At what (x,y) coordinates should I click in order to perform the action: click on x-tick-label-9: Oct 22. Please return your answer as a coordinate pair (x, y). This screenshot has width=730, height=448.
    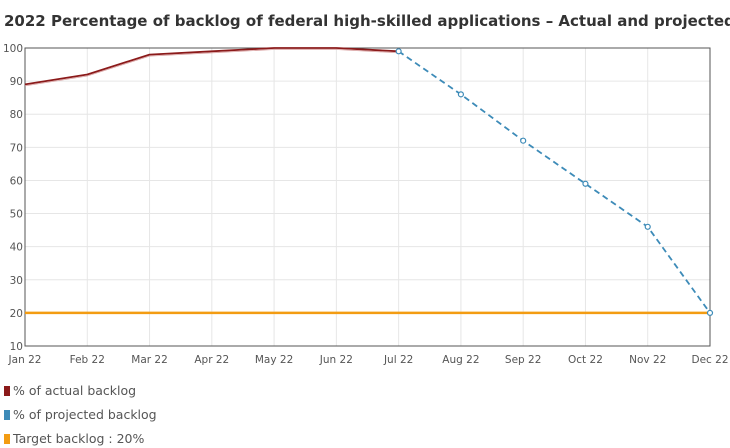
    Looking at the image, I should click on (585, 360).